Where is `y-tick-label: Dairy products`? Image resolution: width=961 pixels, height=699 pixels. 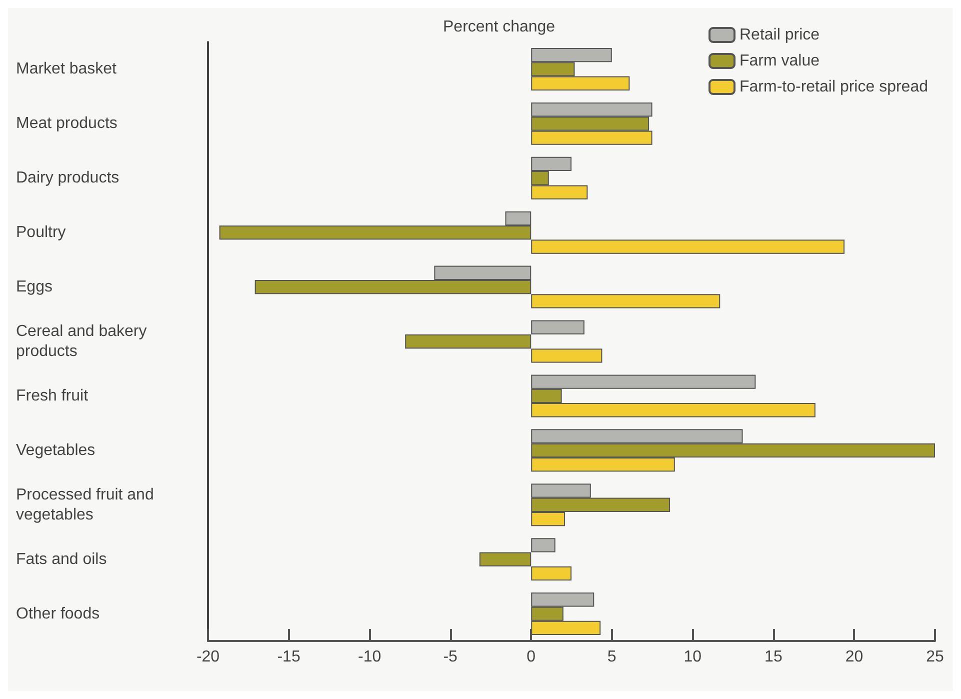
y-tick-label: Dairy products is located at coordinates (68, 178).